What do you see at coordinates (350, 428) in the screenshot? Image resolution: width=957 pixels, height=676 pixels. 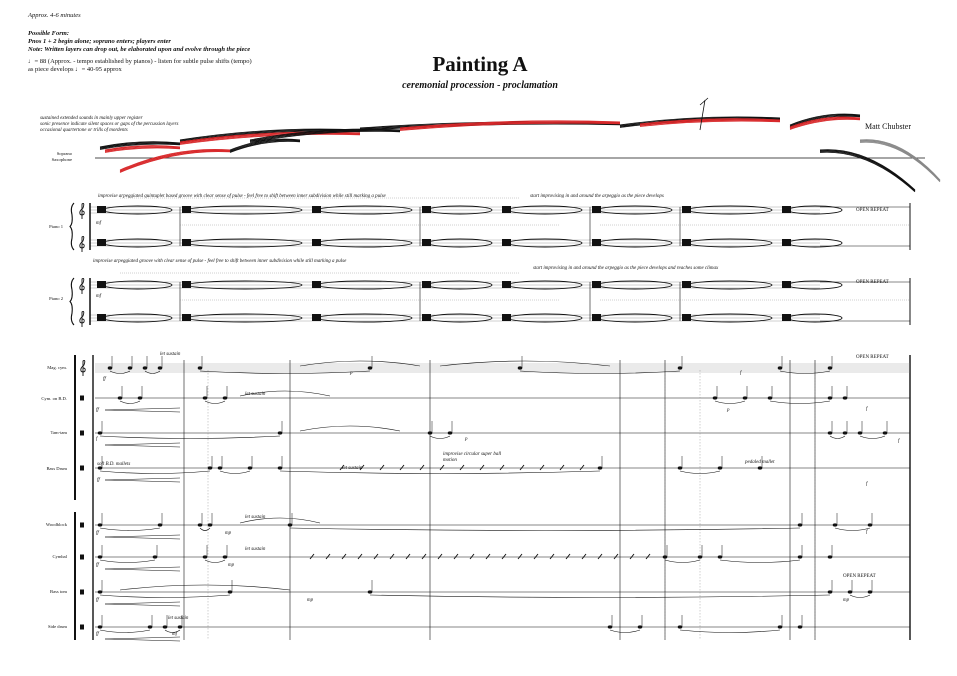 I see `perc-sustain-line` at bounding box center [350, 428].